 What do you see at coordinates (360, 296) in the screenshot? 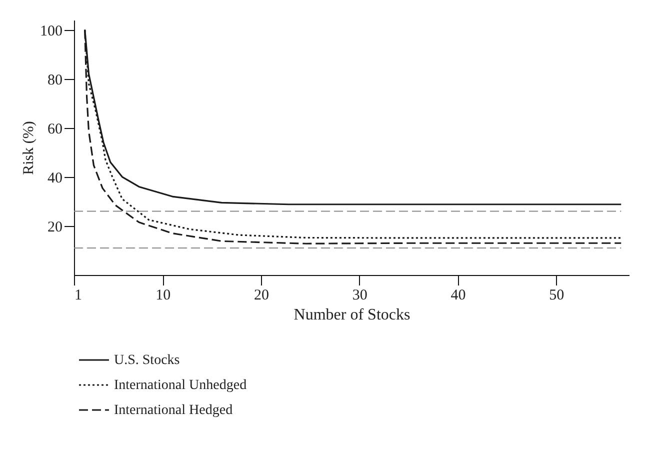
I see `x-tick-label: 30` at bounding box center [360, 296].